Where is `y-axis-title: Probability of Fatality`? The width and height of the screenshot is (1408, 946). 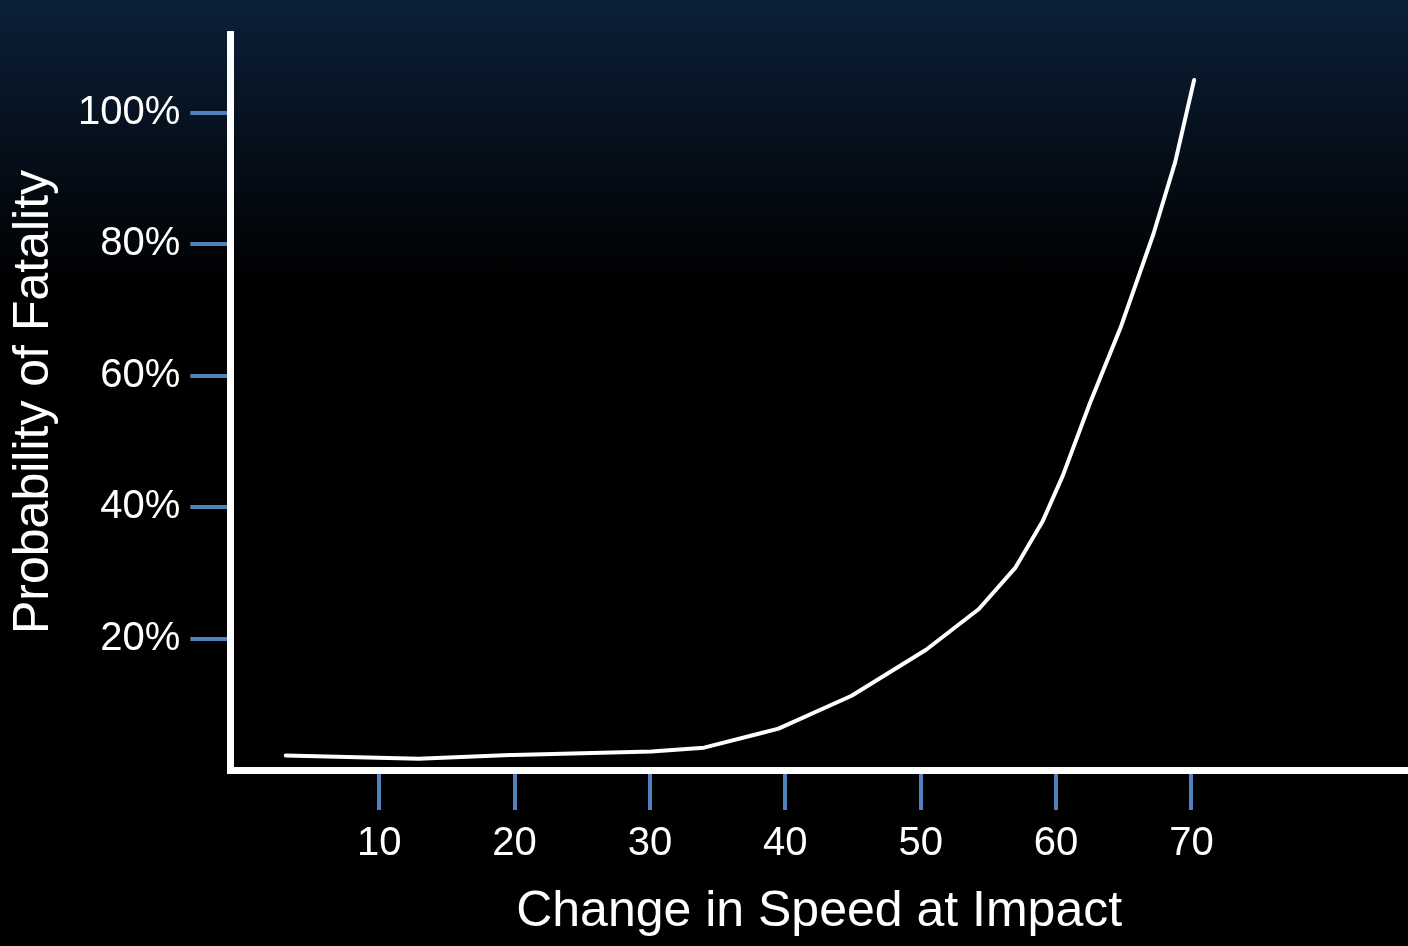
y-axis-title: Probability of Fatality is located at coordinates (30, 402).